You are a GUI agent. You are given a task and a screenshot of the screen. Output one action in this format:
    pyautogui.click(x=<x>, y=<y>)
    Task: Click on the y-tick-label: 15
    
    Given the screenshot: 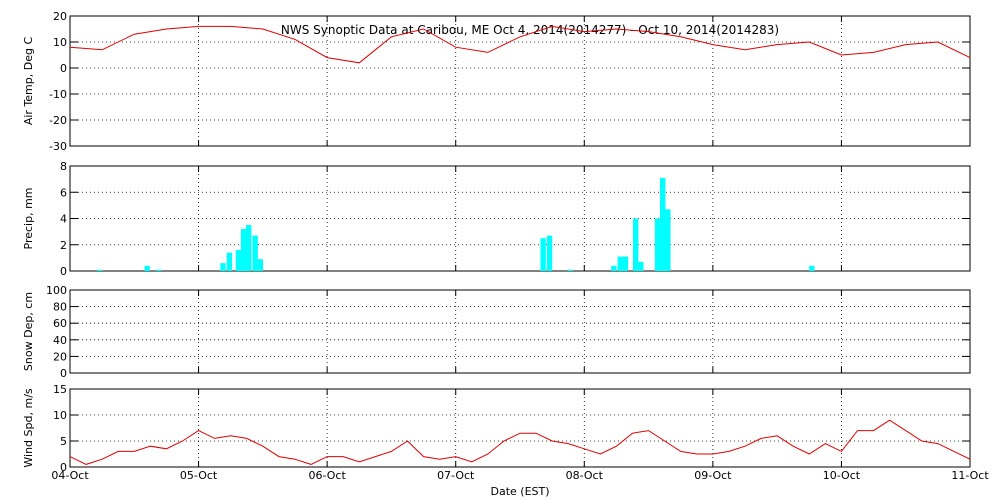 What is the action you would take?
    pyautogui.click(x=60, y=389)
    